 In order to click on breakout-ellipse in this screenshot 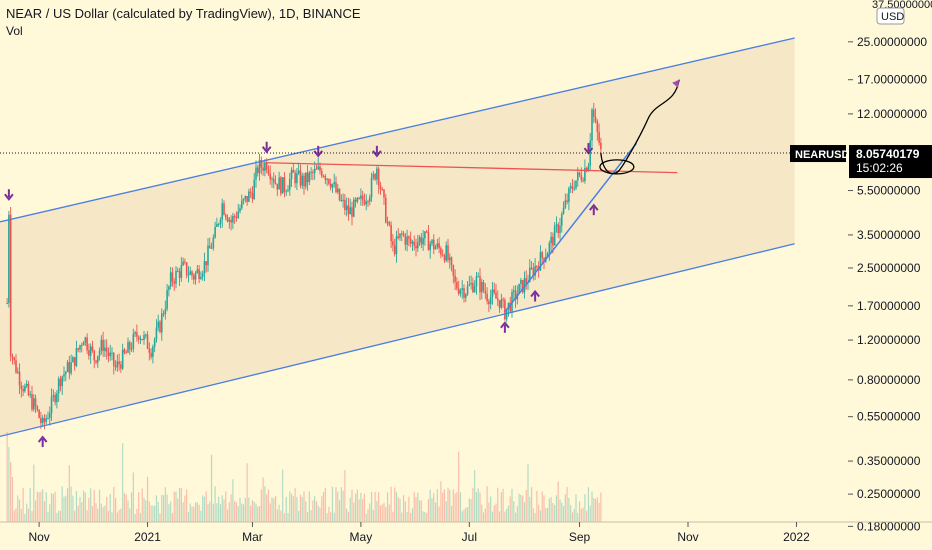, I will do `click(617, 167)`.